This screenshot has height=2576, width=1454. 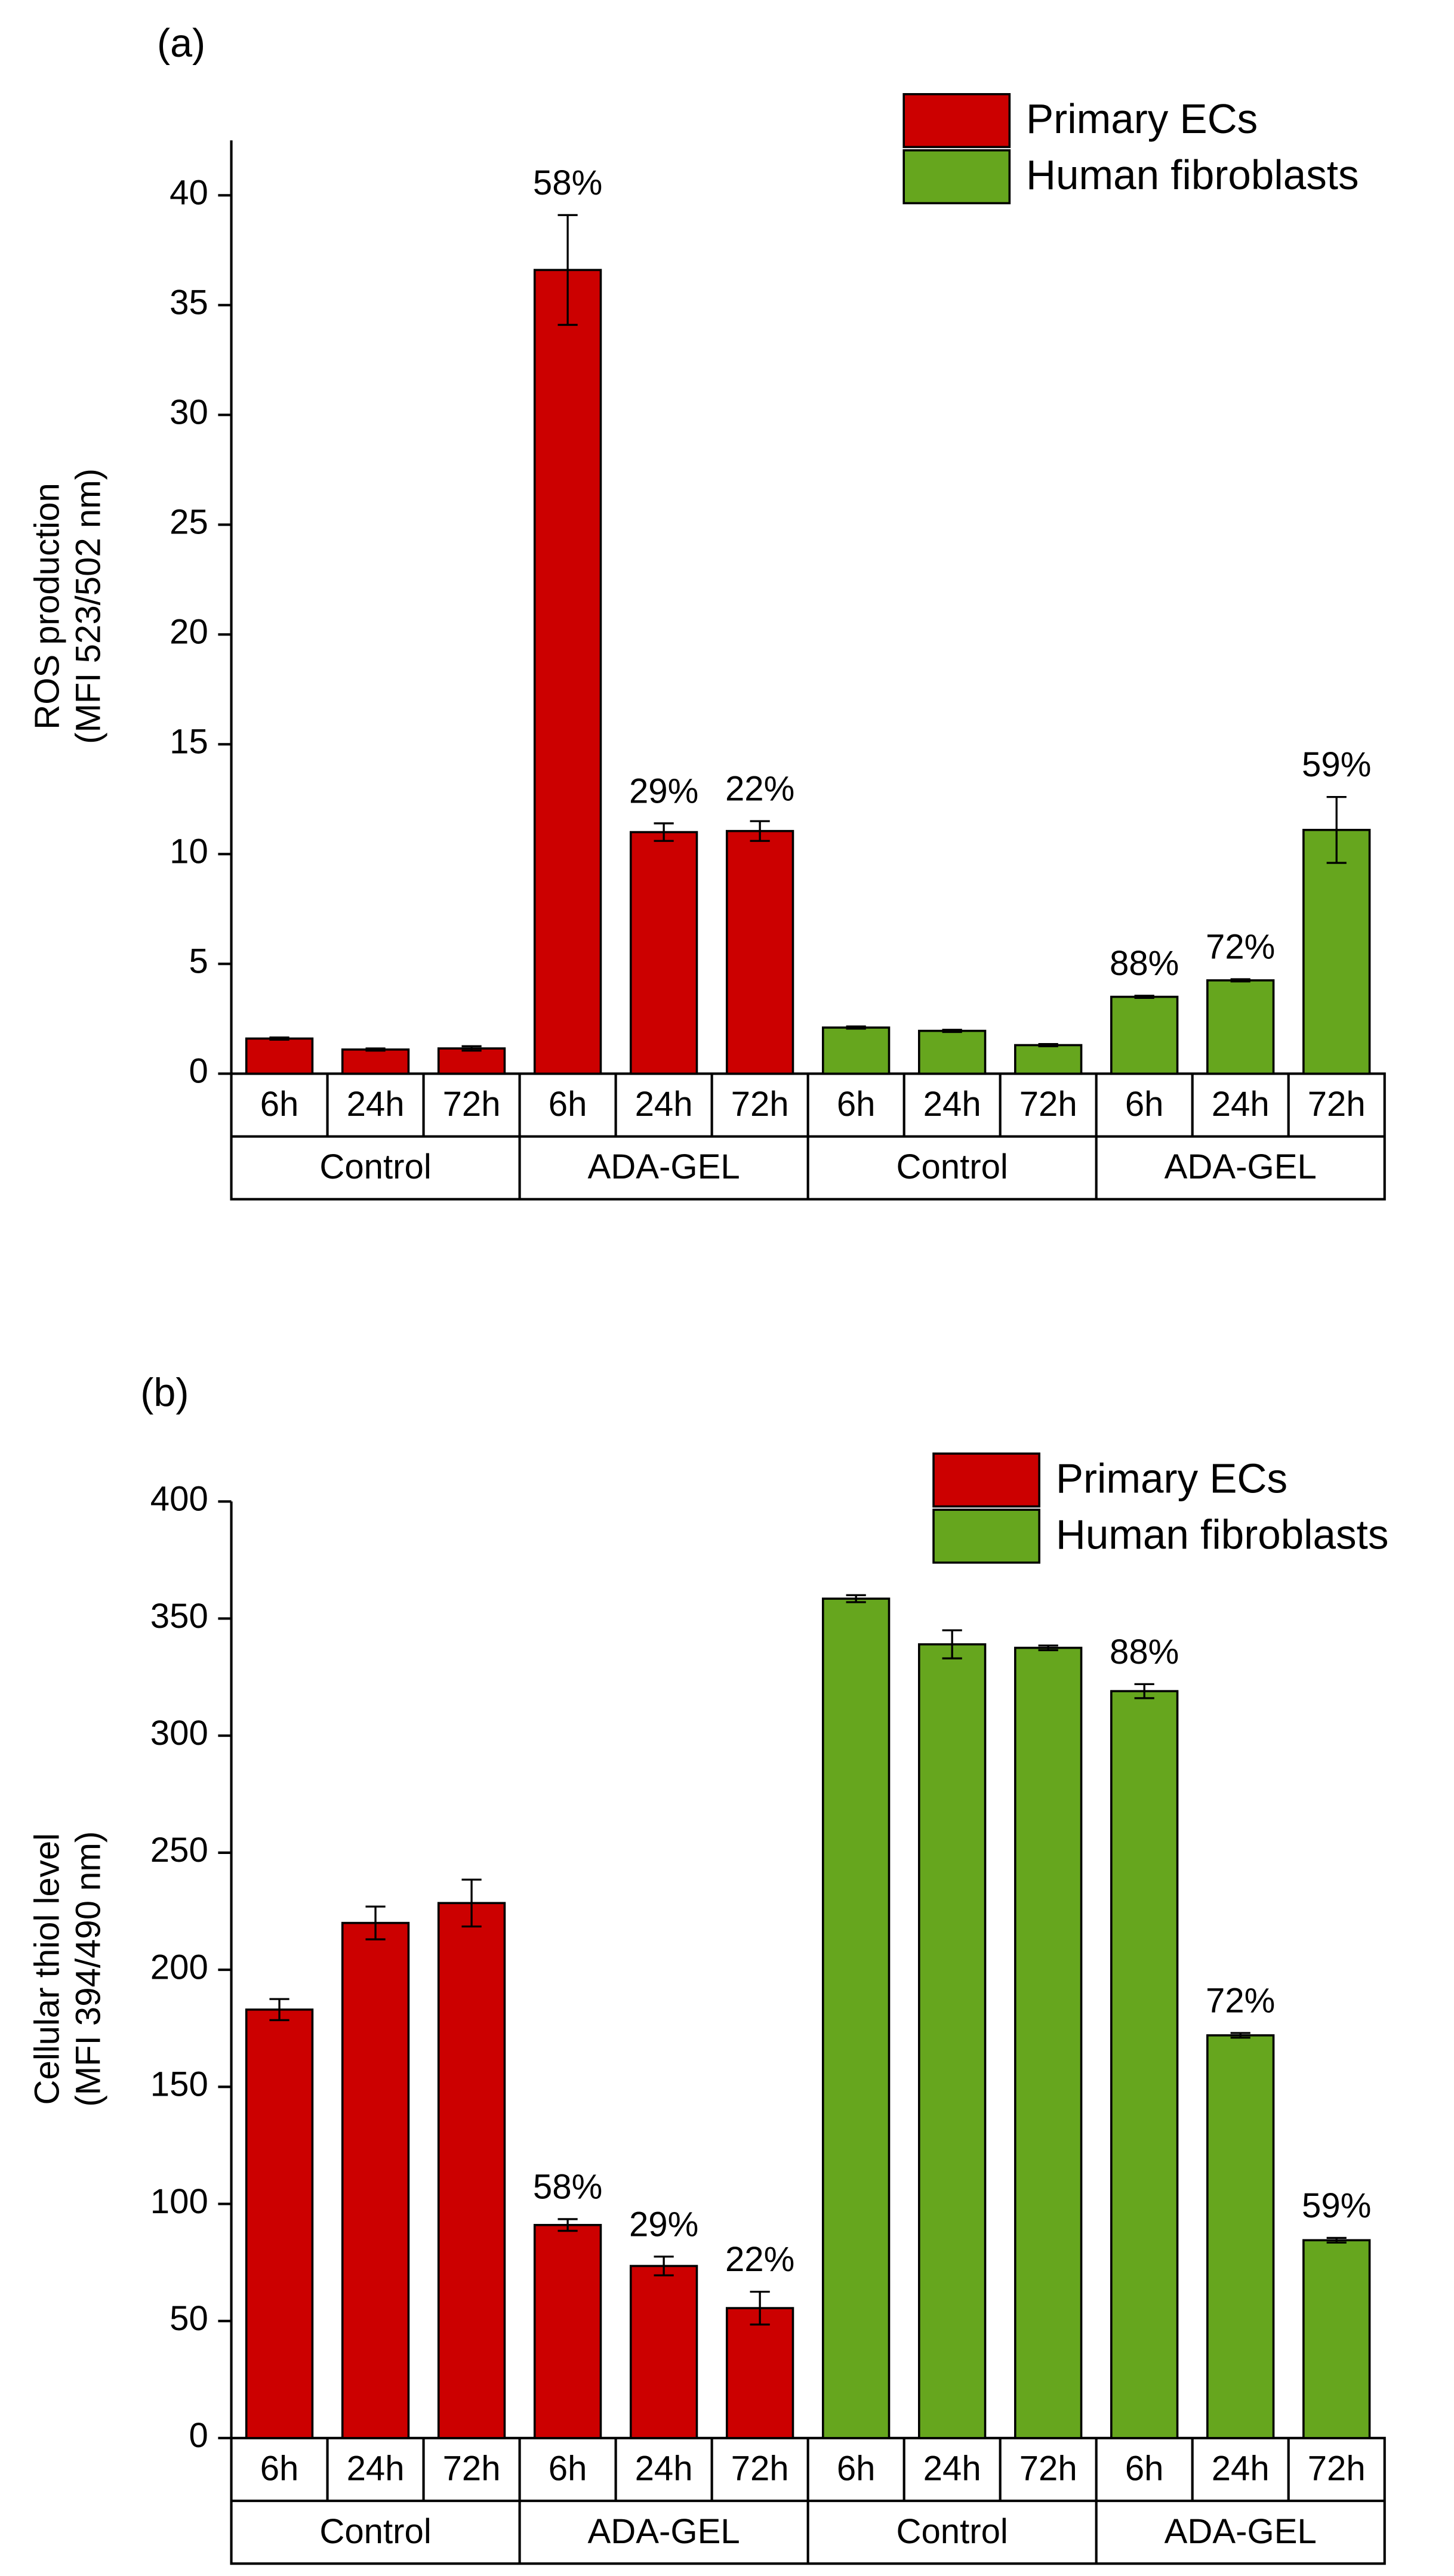 What do you see at coordinates (1171, 1478) in the screenshot?
I see `legend-label: Primary ECs` at bounding box center [1171, 1478].